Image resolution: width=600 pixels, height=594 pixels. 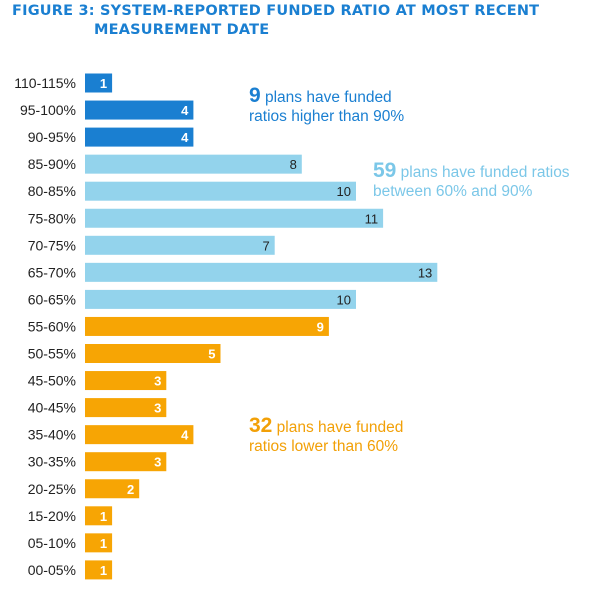 What do you see at coordinates (372, 218) in the screenshot?
I see `bar-value-label: 11` at bounding box center [372, 218].